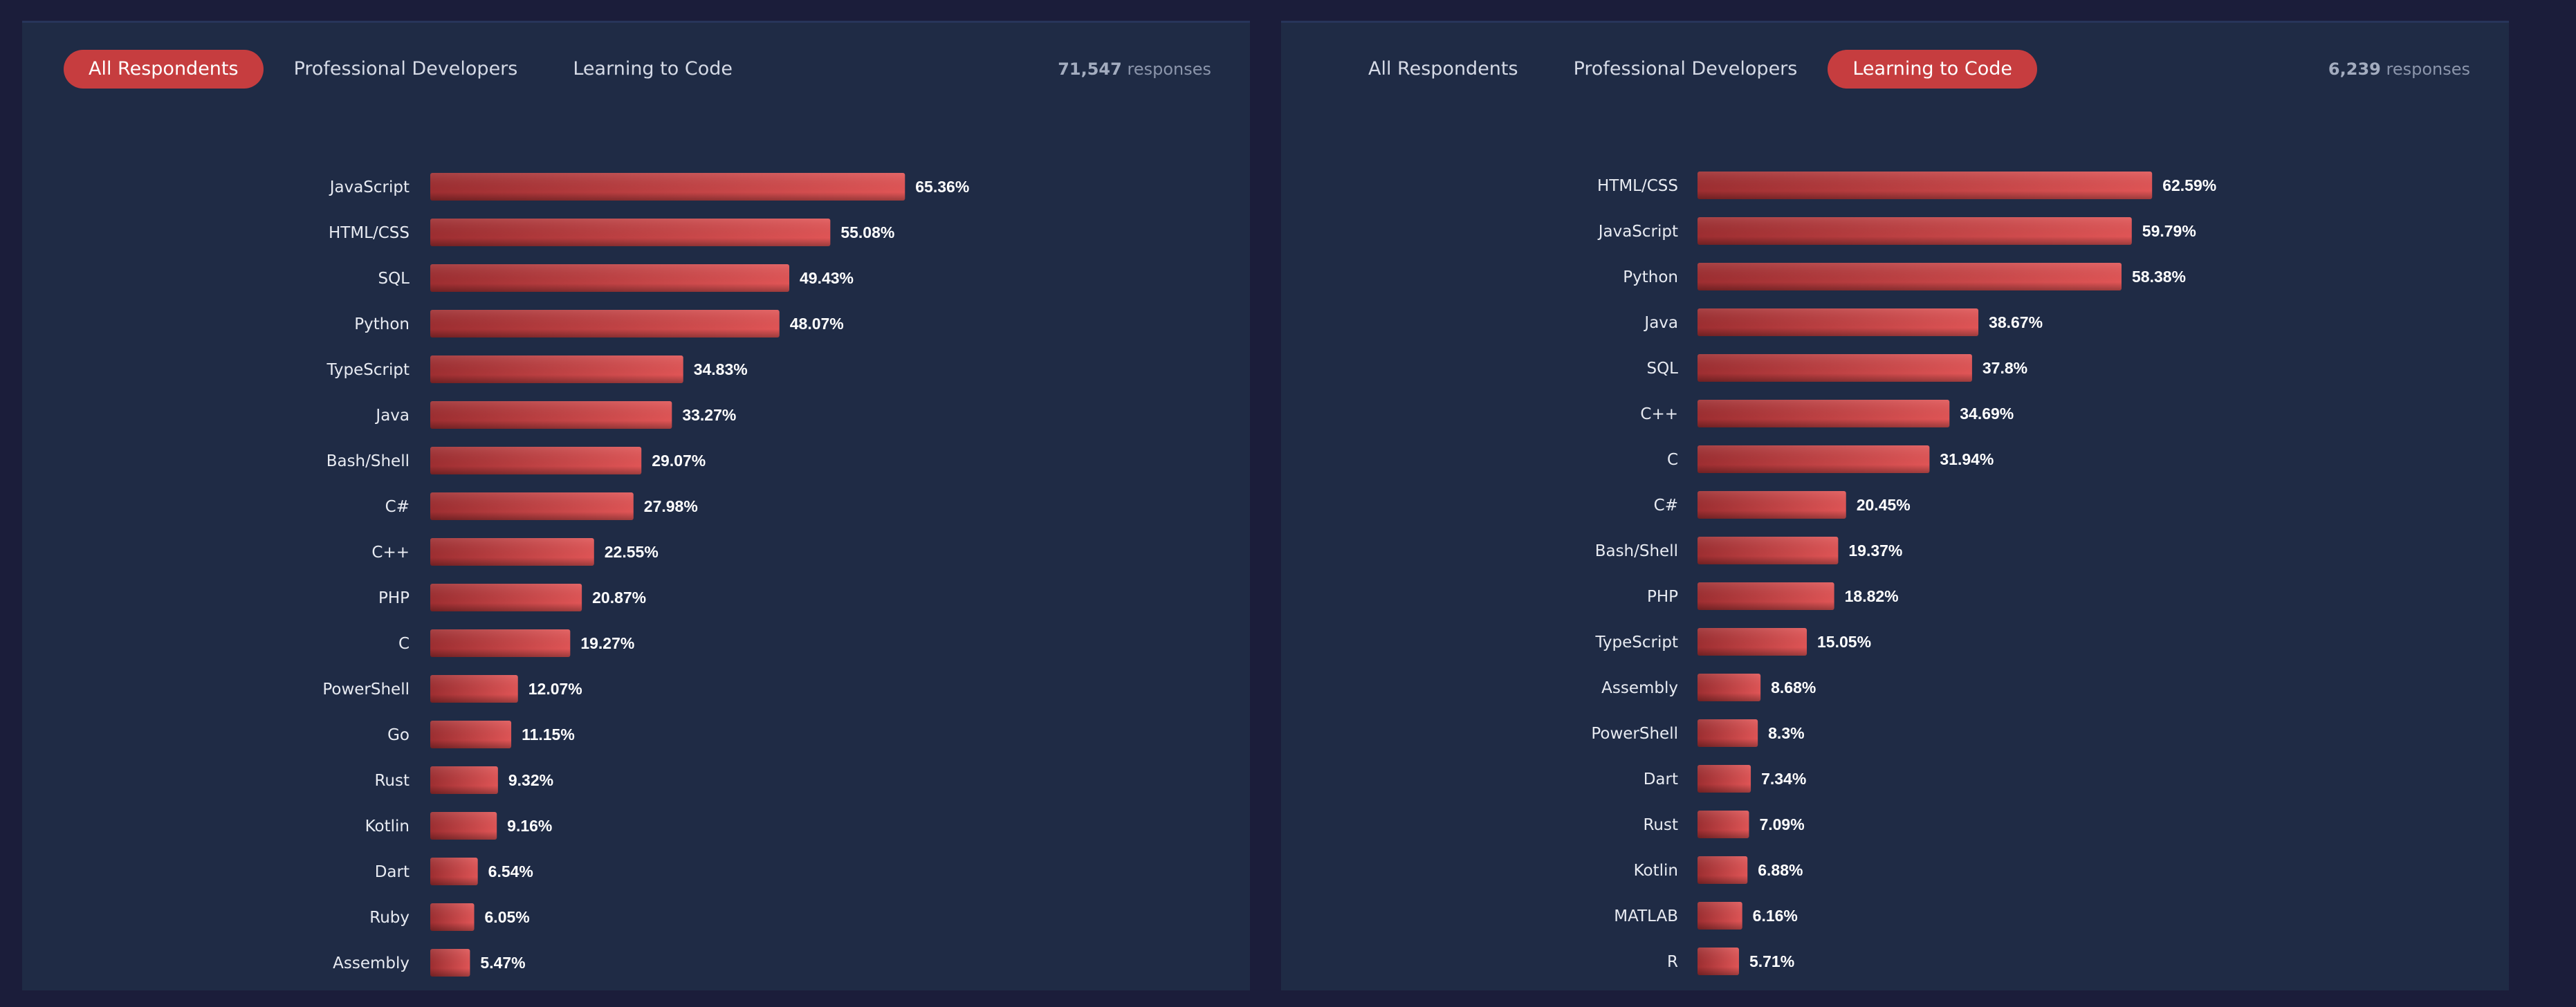 The height and width of the screenshot is (1007, 2576). Describe the element at coordinates (1780, 870) in the screenshot. I see `value-label: 6.88%` at that location.